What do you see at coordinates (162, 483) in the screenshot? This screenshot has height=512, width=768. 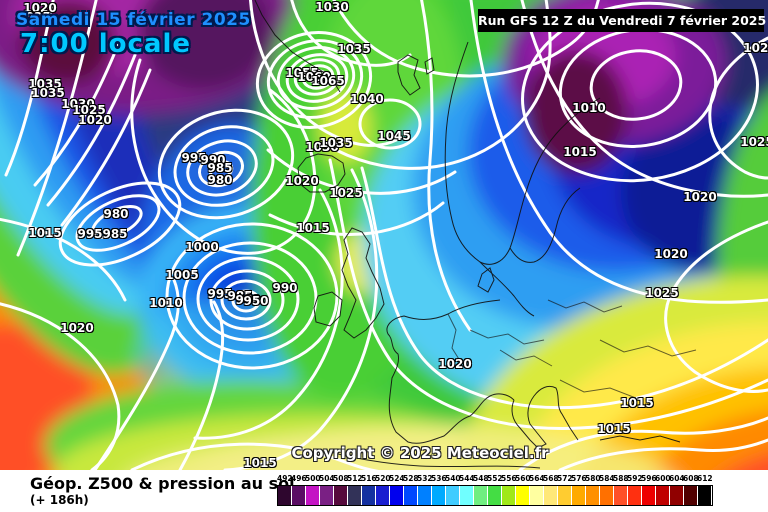 I see `map-title: Géop. Z500 & pression au sol` at bounding box center [162, 483].